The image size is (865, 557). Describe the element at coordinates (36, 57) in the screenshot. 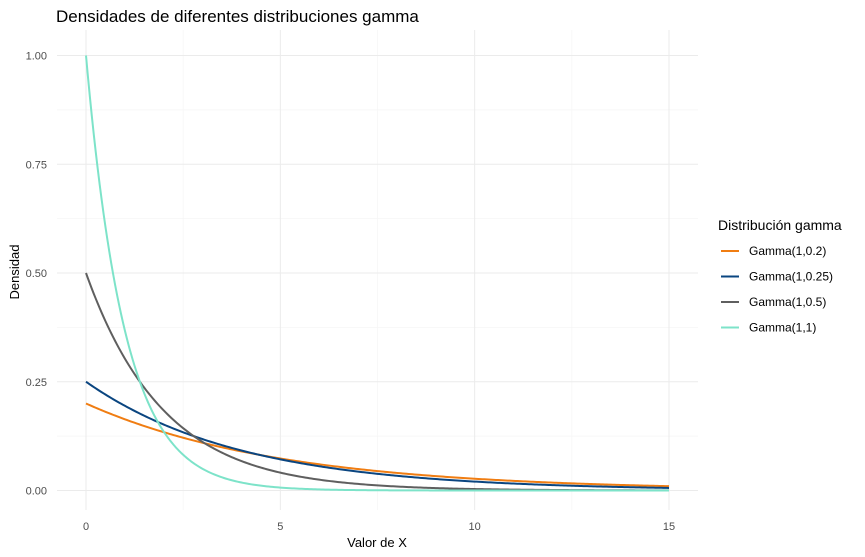

I see `y-tick-label: 1.00` at that location.